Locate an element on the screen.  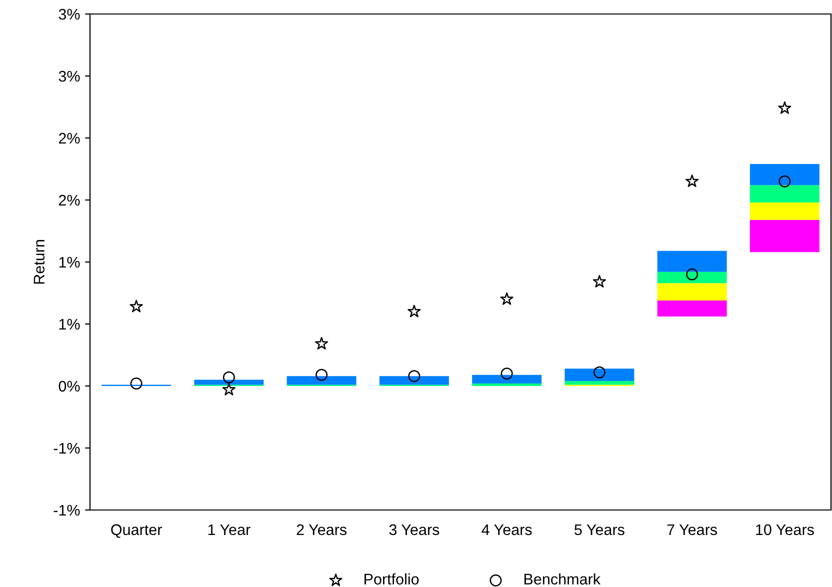
legend-label: Portfolio is located at coordinates (391, 579).